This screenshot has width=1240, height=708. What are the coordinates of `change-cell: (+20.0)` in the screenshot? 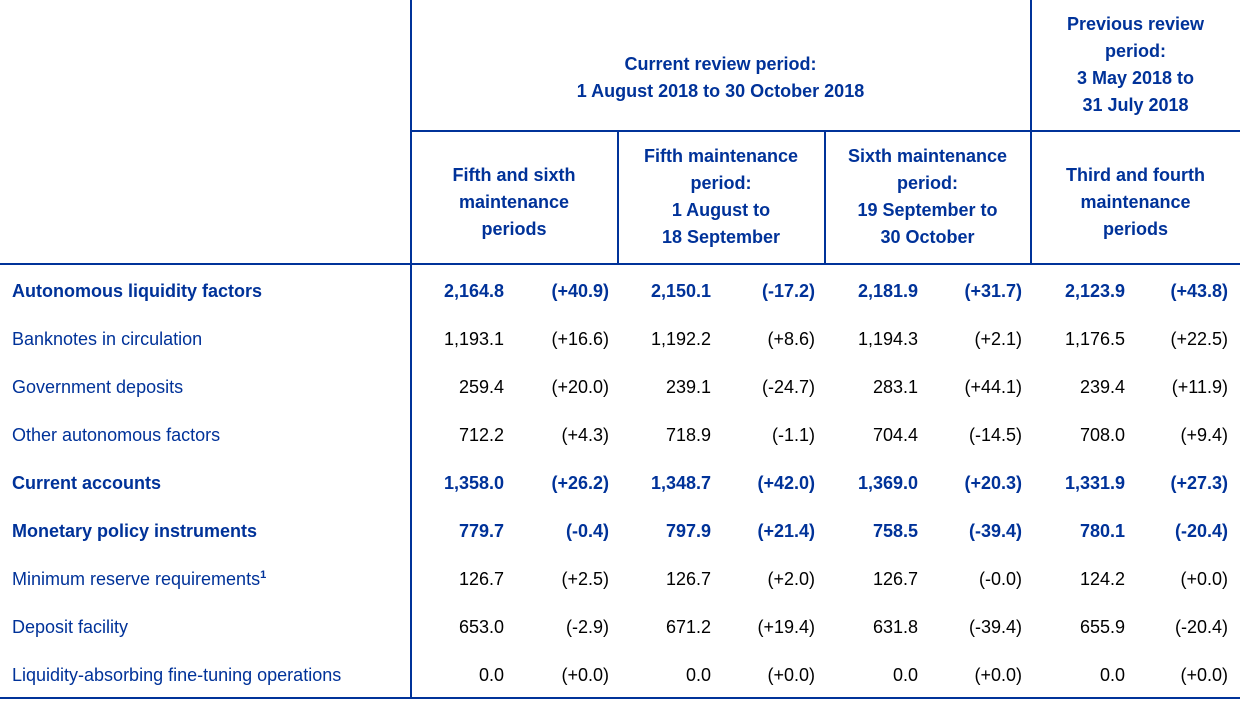 It's located at (580, 387).